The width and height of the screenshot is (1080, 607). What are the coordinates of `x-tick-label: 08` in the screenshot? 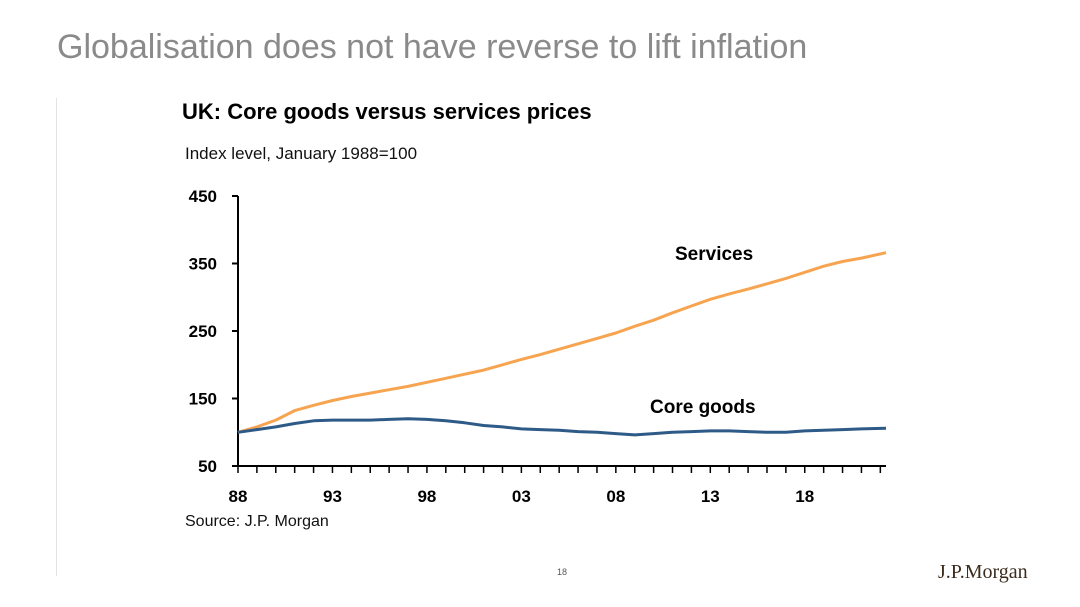 It's located at (615, 496).